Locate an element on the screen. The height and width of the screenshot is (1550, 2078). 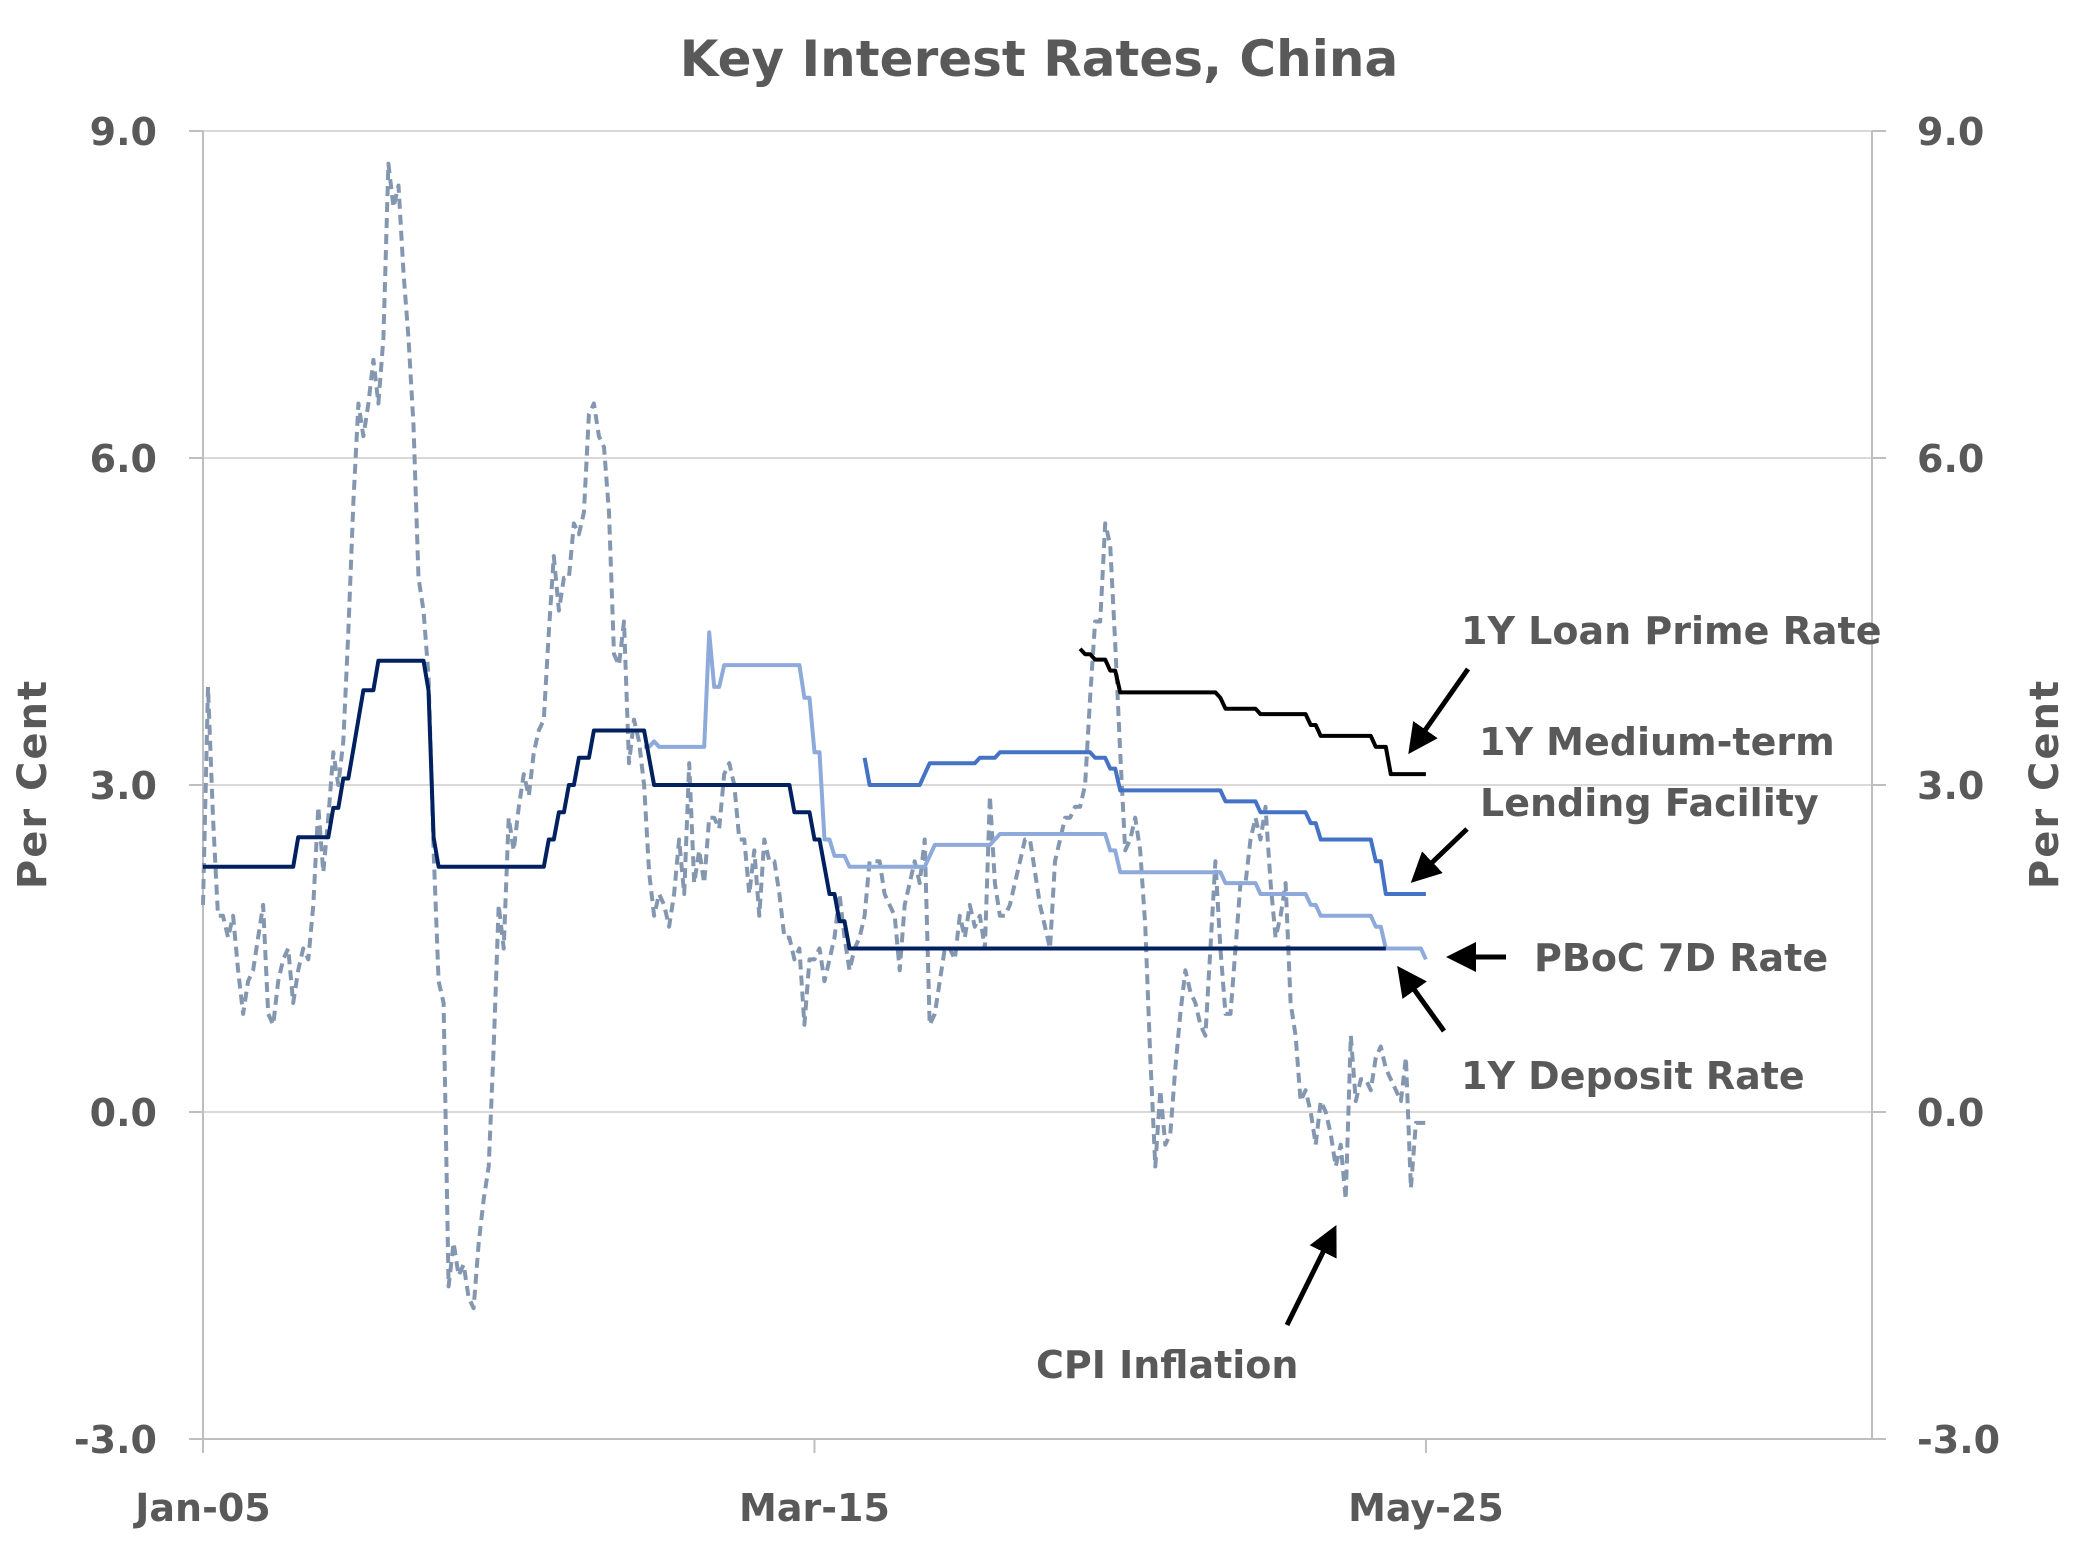
y-tick-label-left: -3.0 is located at coordinates (115, 1440).